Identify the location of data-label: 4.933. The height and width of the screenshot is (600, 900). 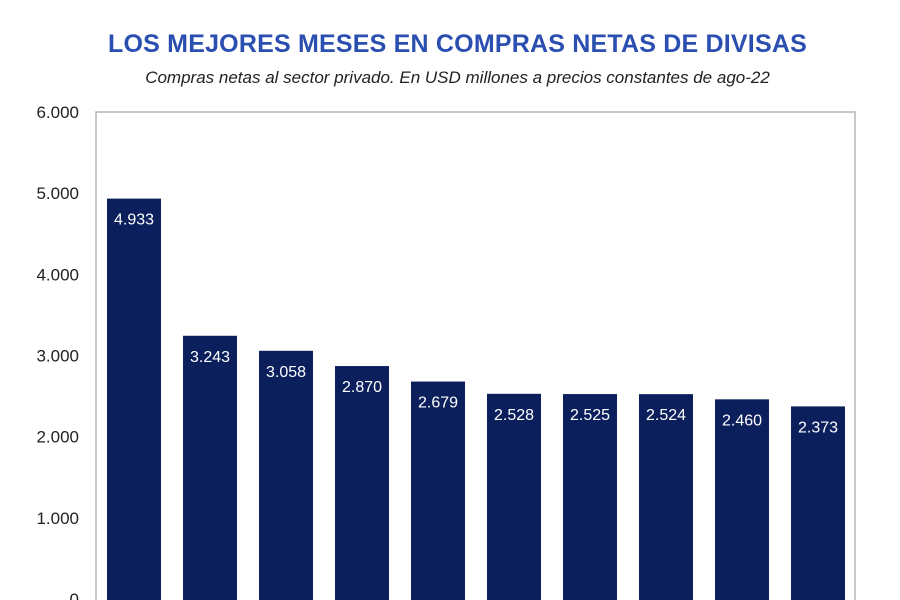
(134, 220).